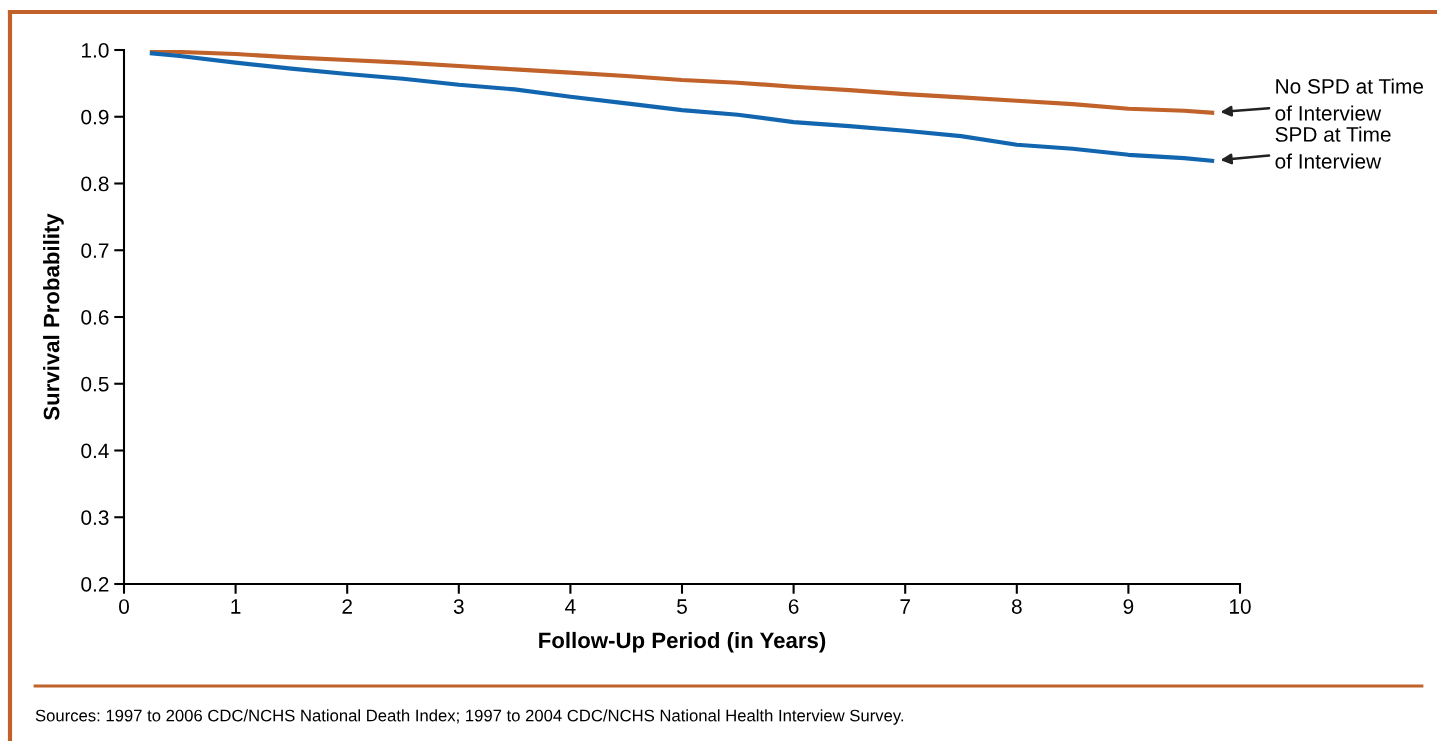 The image size is (1437, 741). I want to click on x-tick-label: 1, so click(236, 606).